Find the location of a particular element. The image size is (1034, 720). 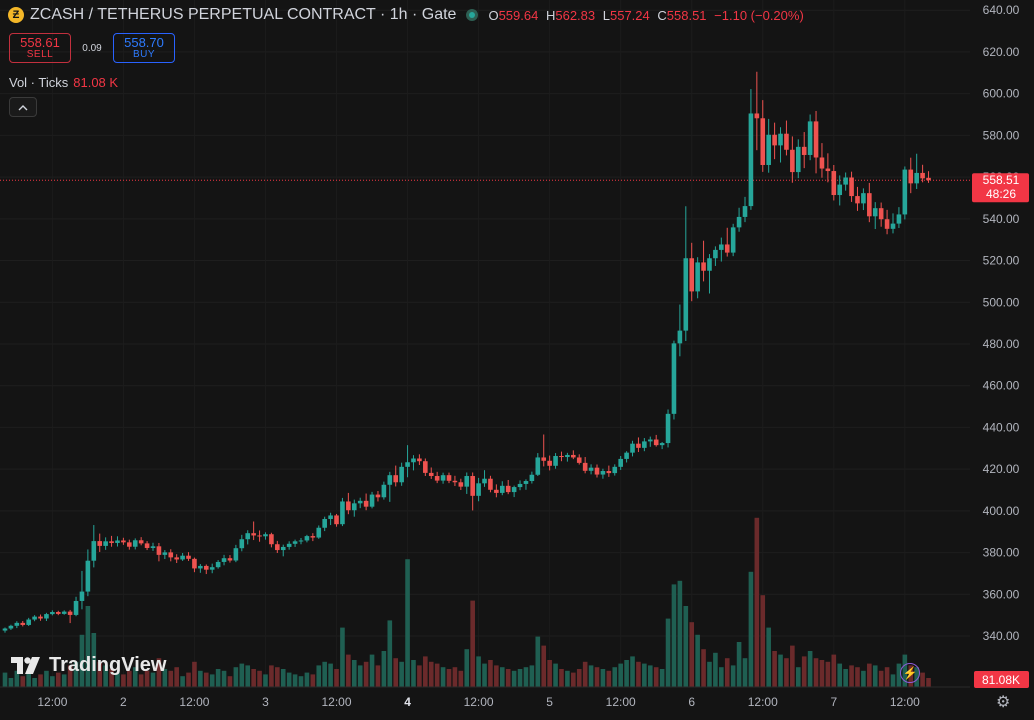

market-open-status-icon is located at coordinates (472, 15).